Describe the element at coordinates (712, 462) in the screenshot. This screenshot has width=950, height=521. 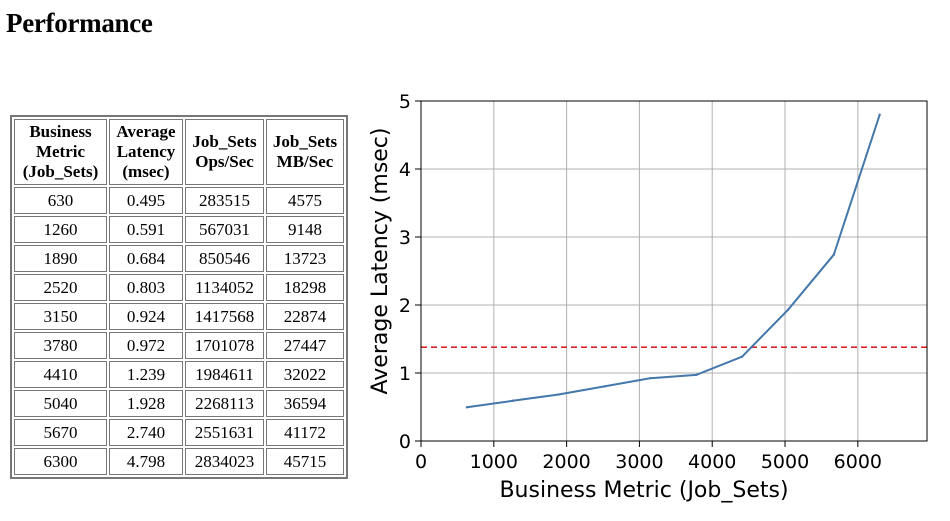
I see `x-tick-label: 4000` at that location.